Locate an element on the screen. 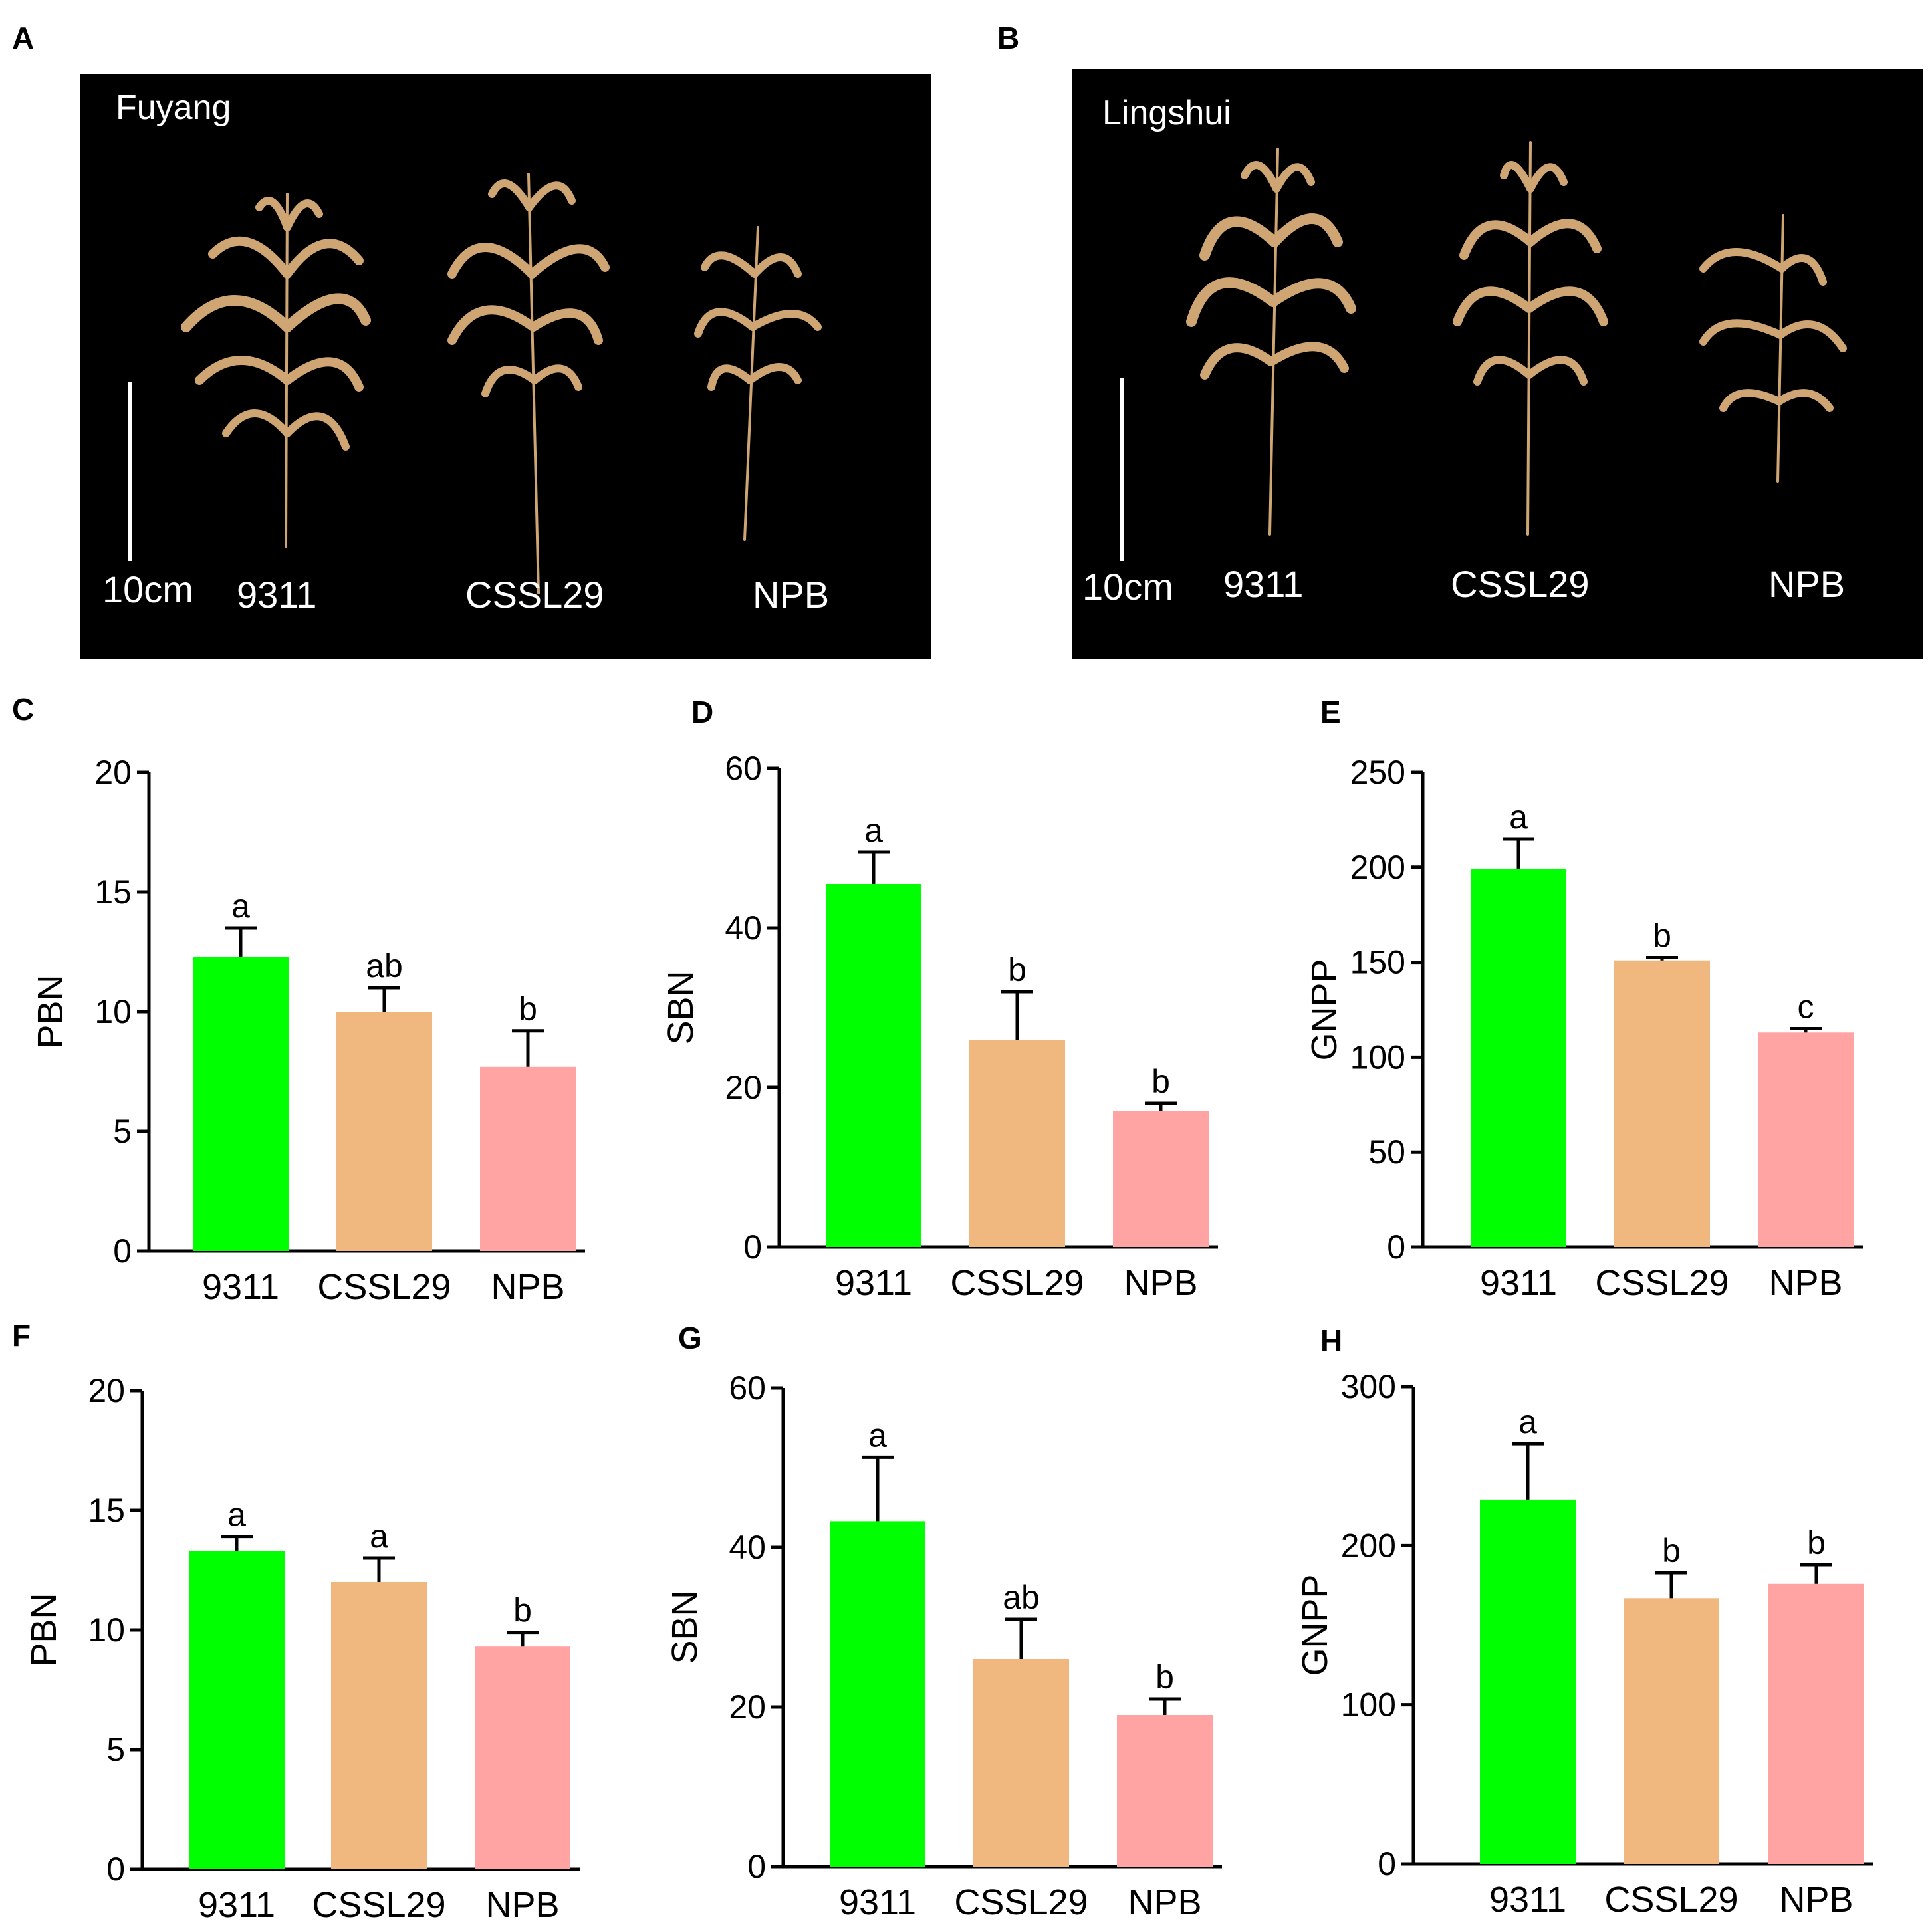 The image size is (1932, 1929). panel-letter-g: G is located at coordinates (690, 1338).